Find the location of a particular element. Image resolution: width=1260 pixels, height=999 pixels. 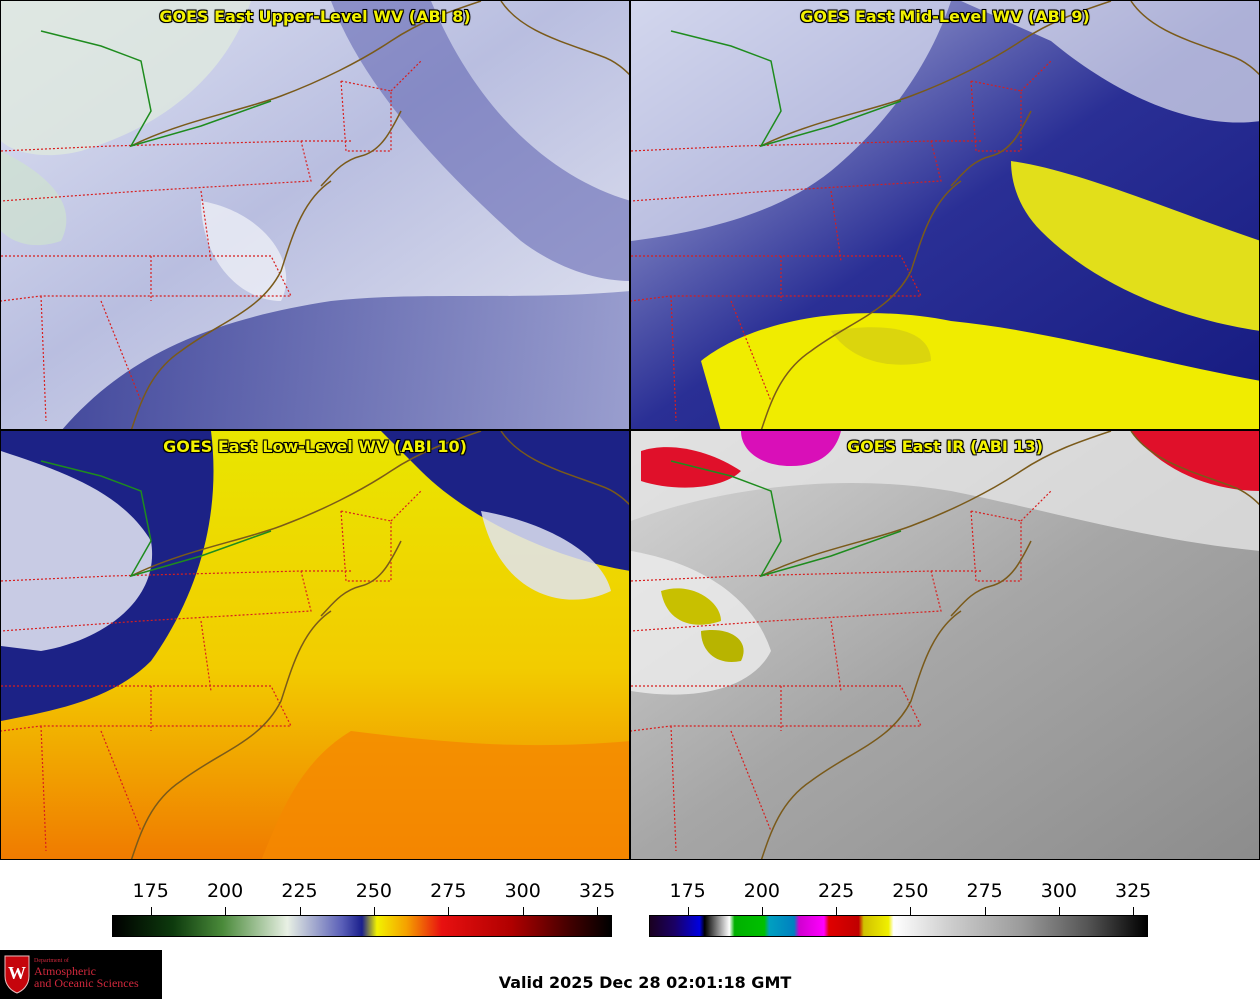

ir-colorbar: 175 200 225 250 275 300 325 is located at coordinates (900, 910).